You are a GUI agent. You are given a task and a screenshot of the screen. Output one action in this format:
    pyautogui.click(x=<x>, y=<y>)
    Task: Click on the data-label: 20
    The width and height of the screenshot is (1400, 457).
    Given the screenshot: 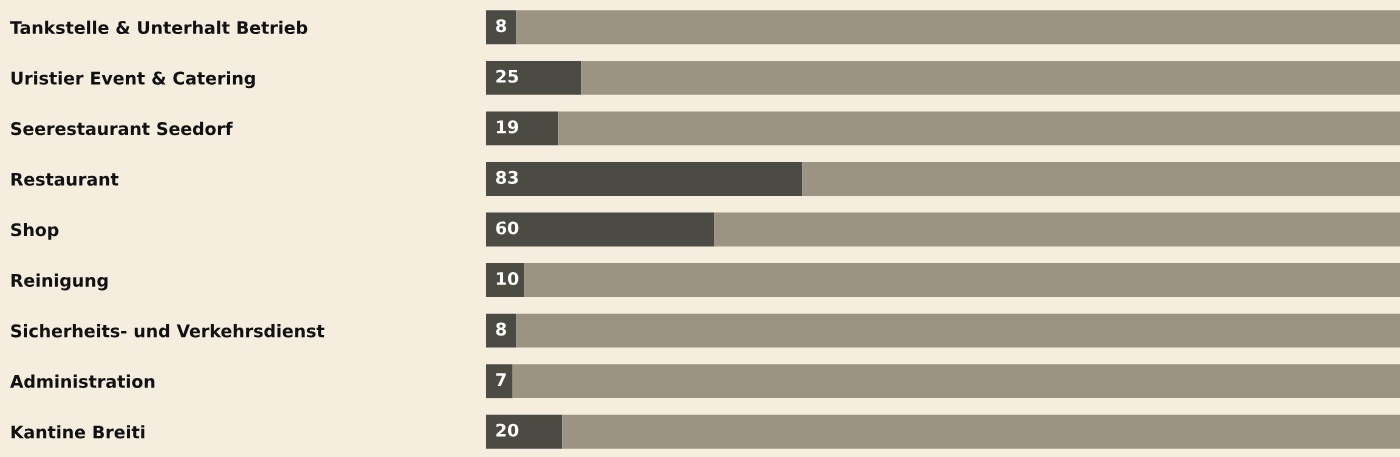 What is the action you would take?
    pyautogui.click(x=507, y=430)
    